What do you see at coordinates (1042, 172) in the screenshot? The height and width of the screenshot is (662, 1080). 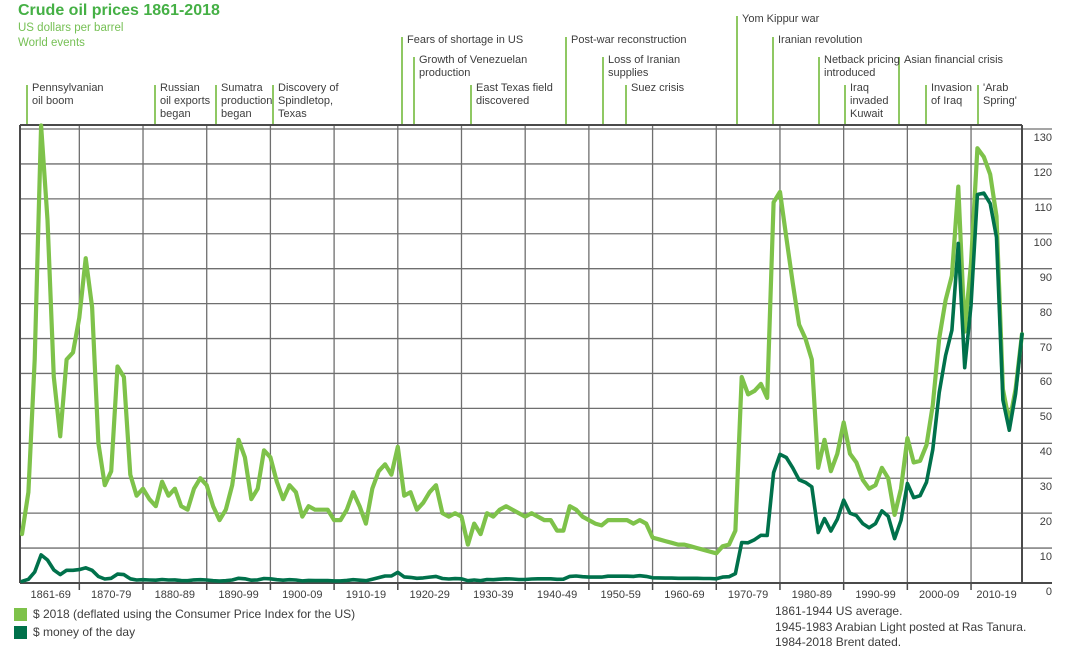 I see `y-tick-label: 120` at bounding box center [1042, 172].